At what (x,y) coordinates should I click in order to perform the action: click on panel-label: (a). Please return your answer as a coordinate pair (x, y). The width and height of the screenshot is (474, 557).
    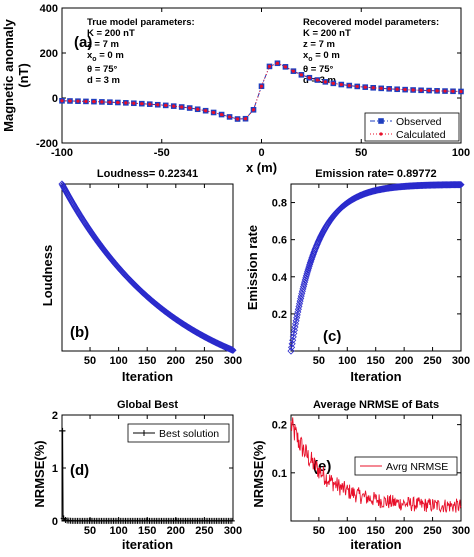
    Looking at the image, I should click on (83, 42).